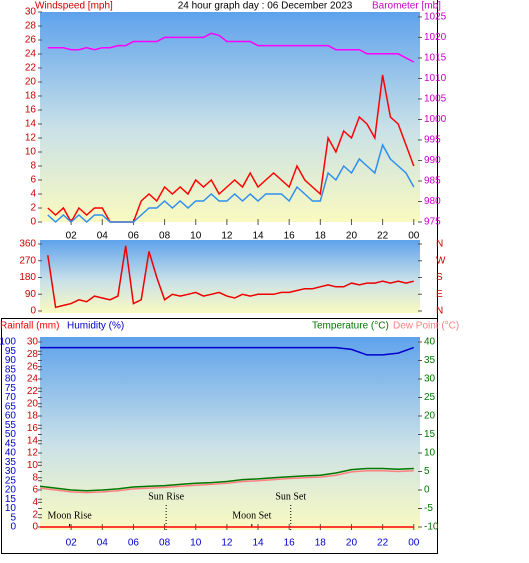 The image size is (529, 563). Describe the element at coordinates (321, 543) in the screenshot. I see `x-tick-label: 18` at that location.